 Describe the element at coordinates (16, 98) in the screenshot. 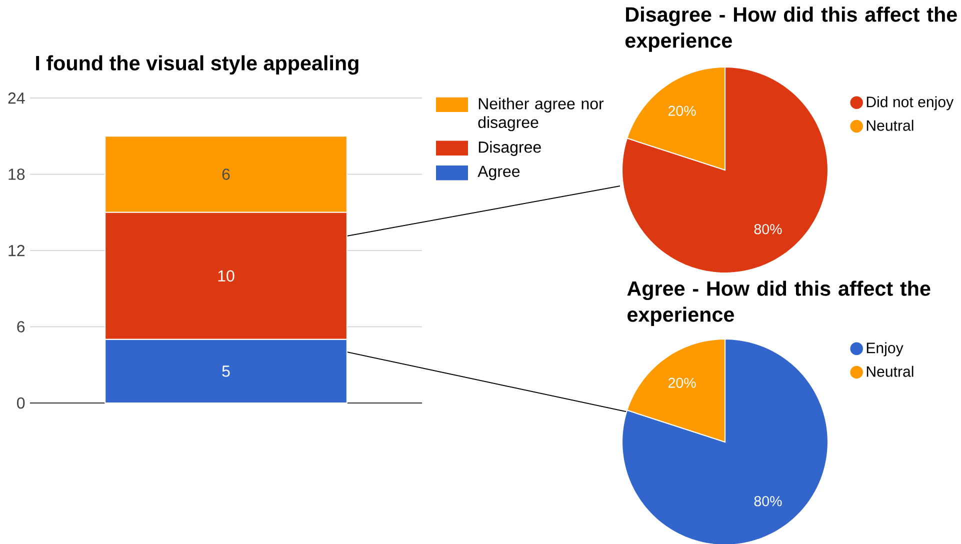

I see `y-tick-label: 24` at that location.